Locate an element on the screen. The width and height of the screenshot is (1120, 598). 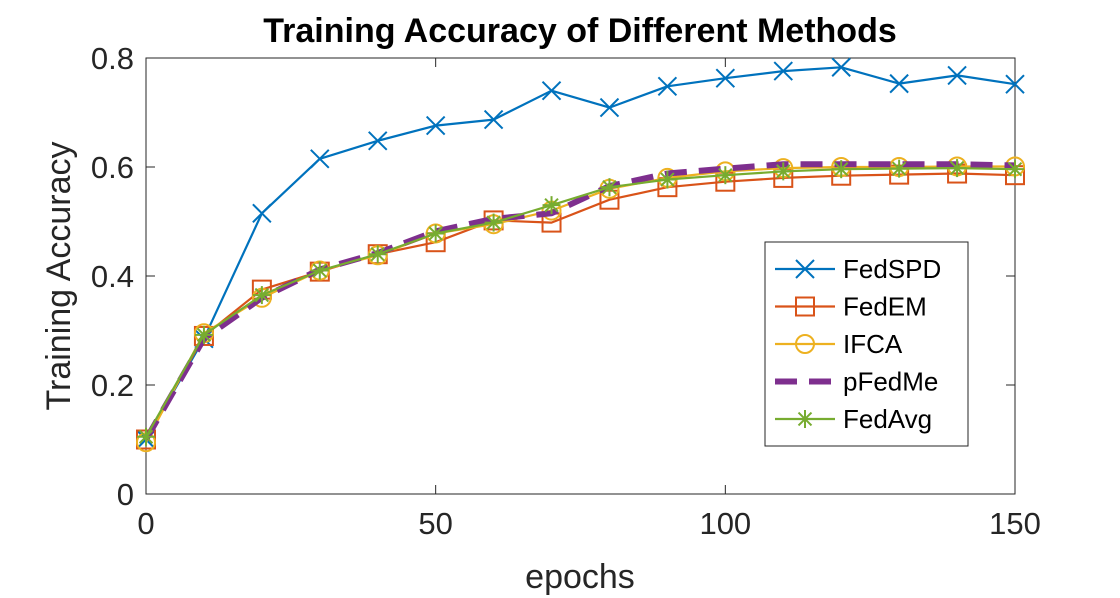
y-tick-label: 0.4 is located at coordinates (112, 276).